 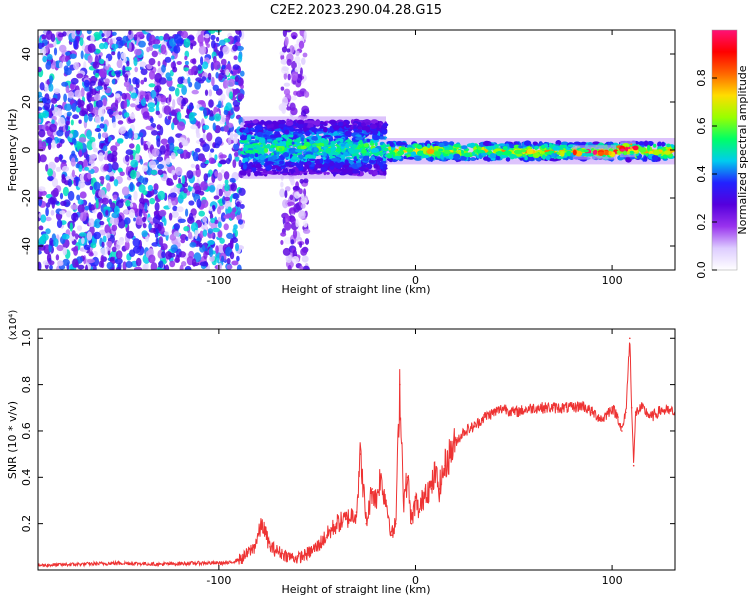 I want to click on y-tick-label: 0.2, so click(x=26, y=524).